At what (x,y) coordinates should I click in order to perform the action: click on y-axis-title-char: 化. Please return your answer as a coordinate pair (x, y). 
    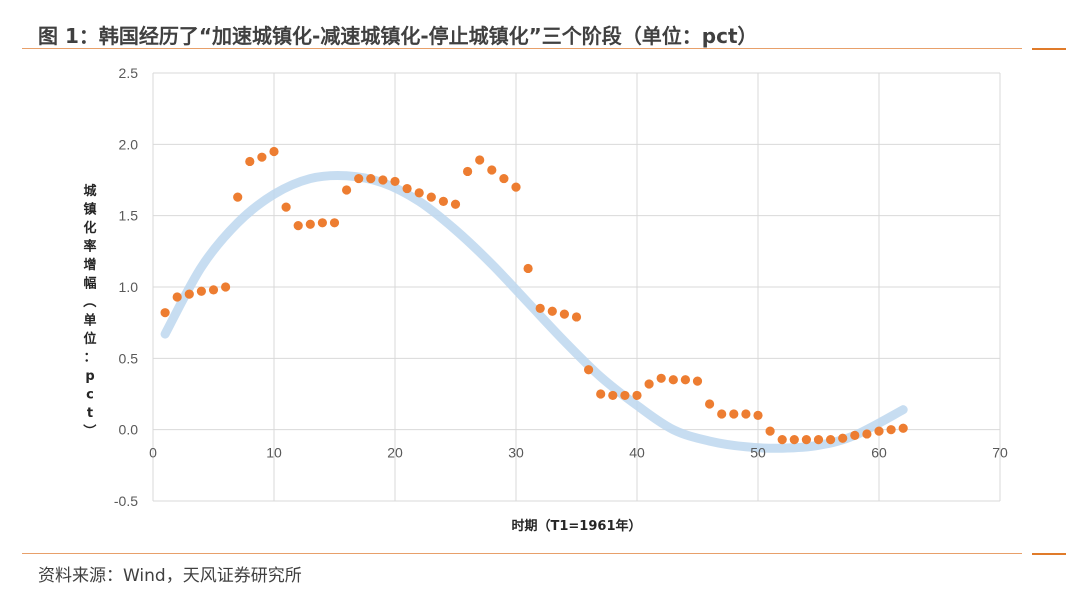
    Looking at the image, I should click on (89, 228).